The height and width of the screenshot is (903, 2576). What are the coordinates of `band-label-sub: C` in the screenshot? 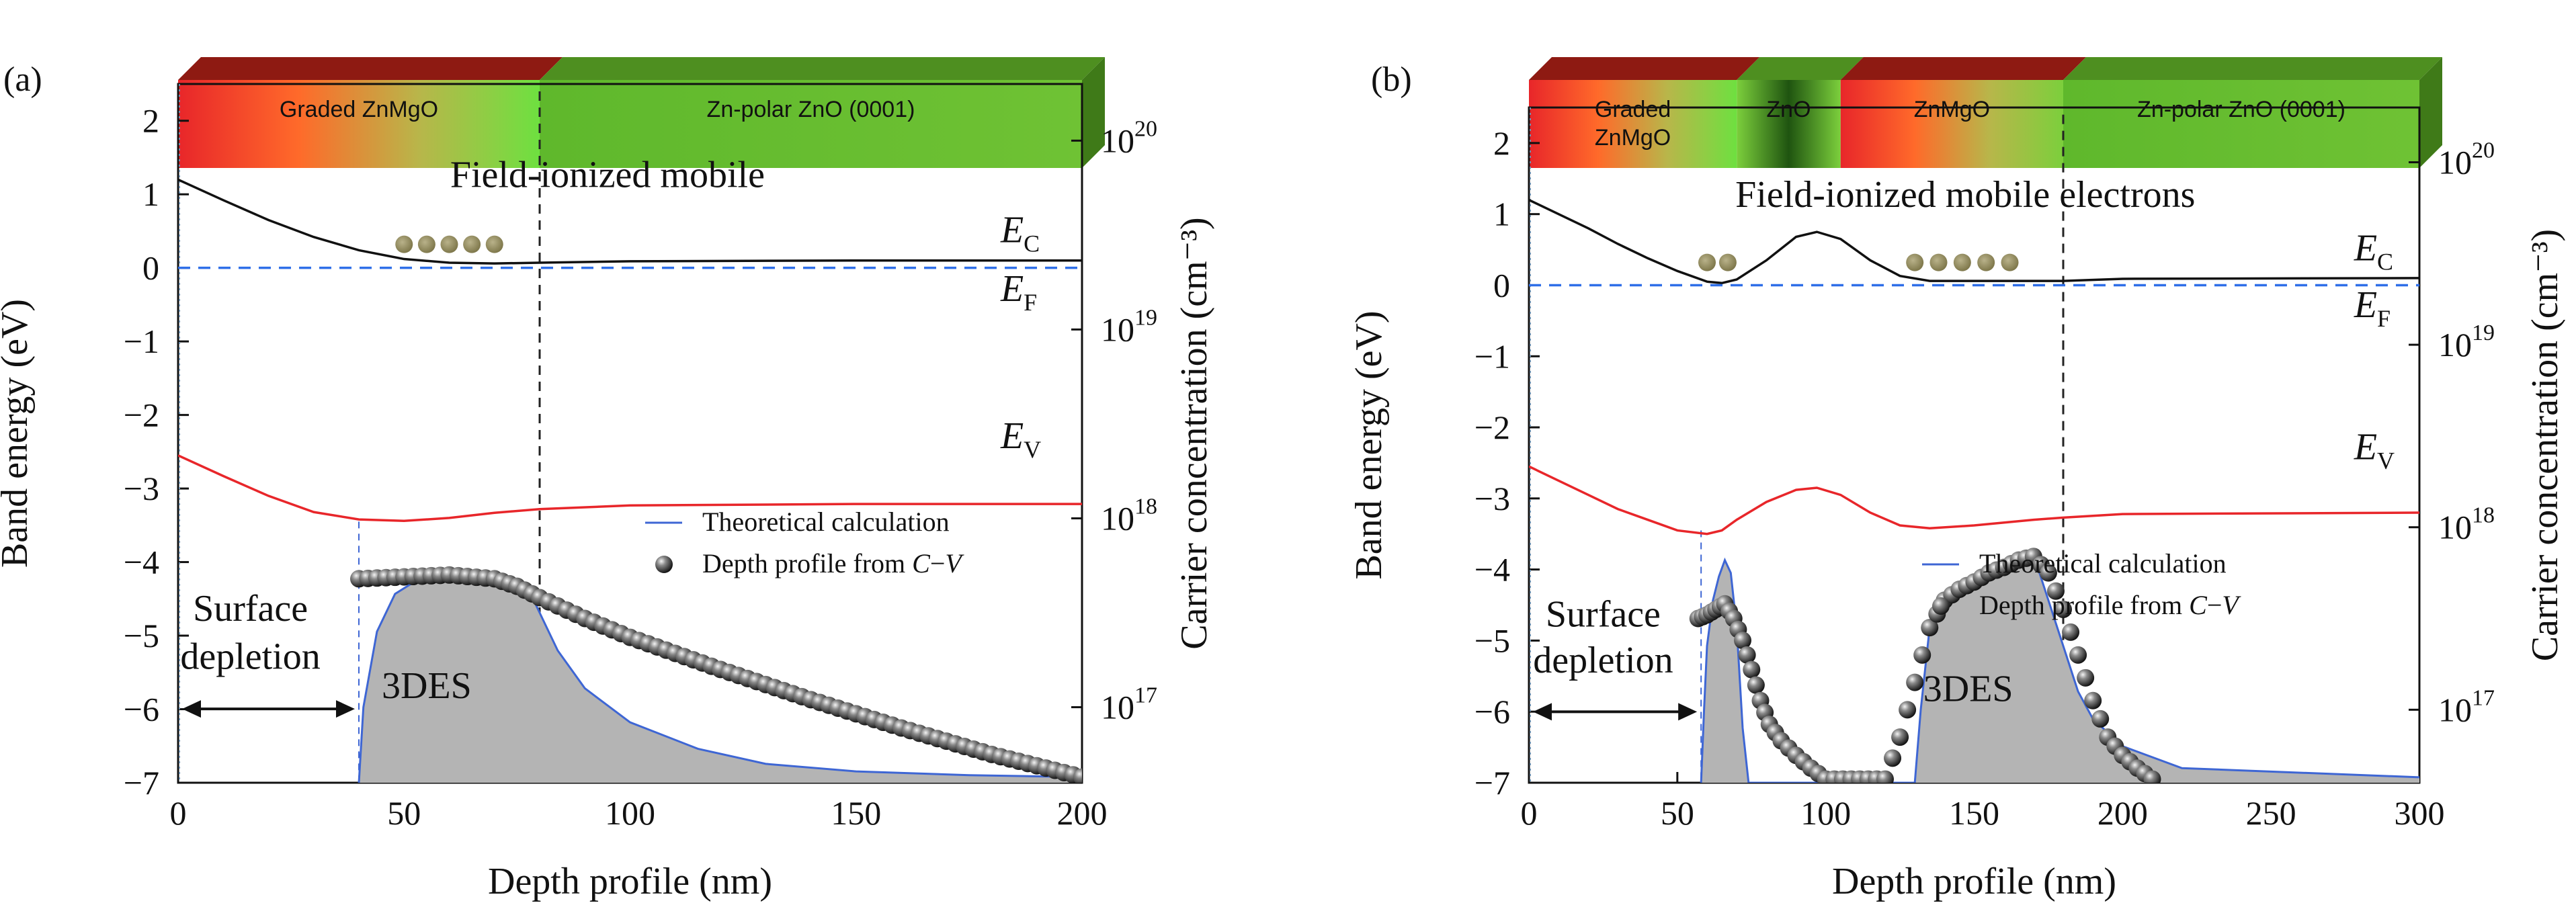 It's located at (1032, 243).